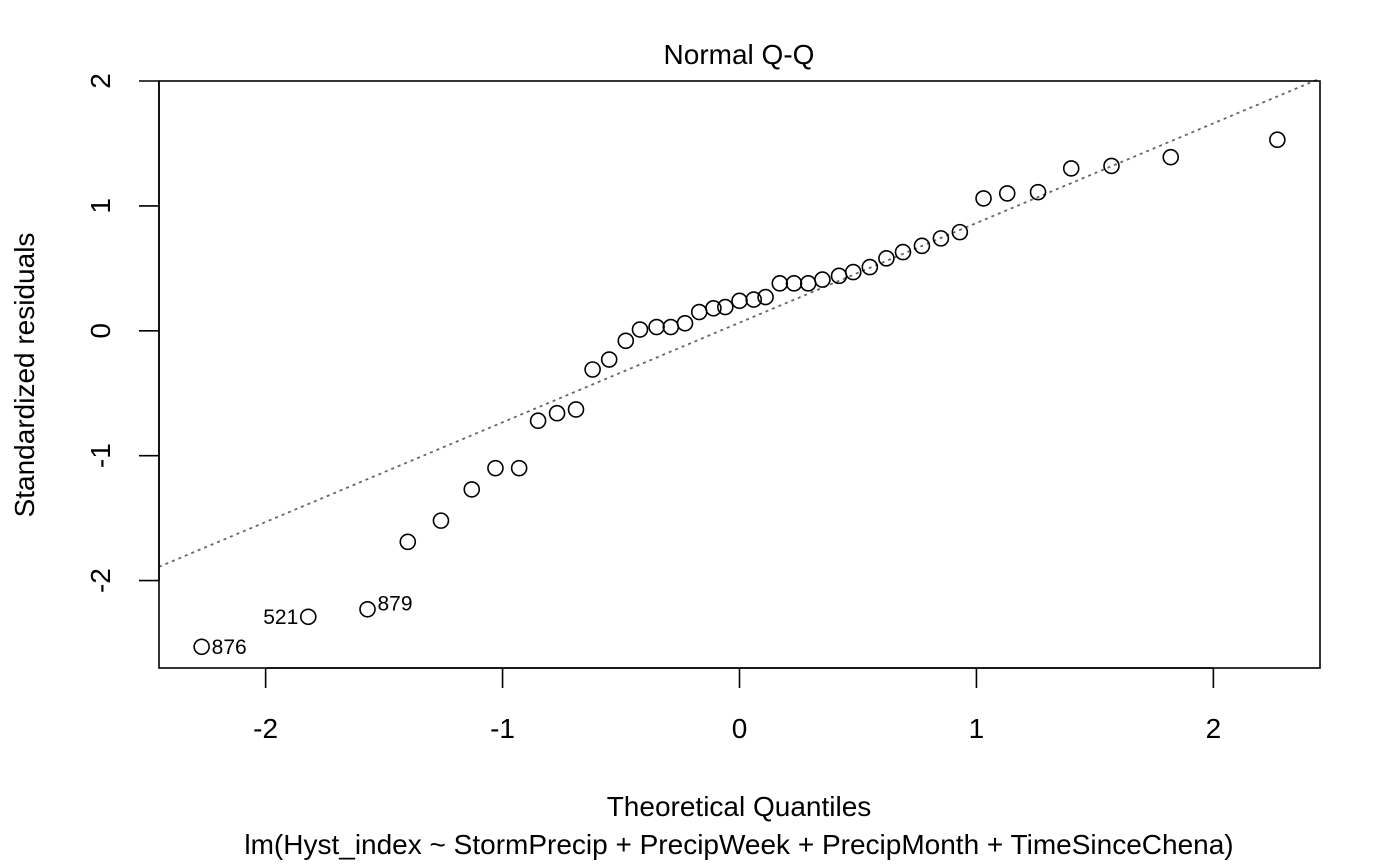 The width and height of the screenshot is (1400, 865). What do you see at coordinates (502, 728) in the screenshot?
I see `x-tick-label: -1` at bounding box center [502, 728].